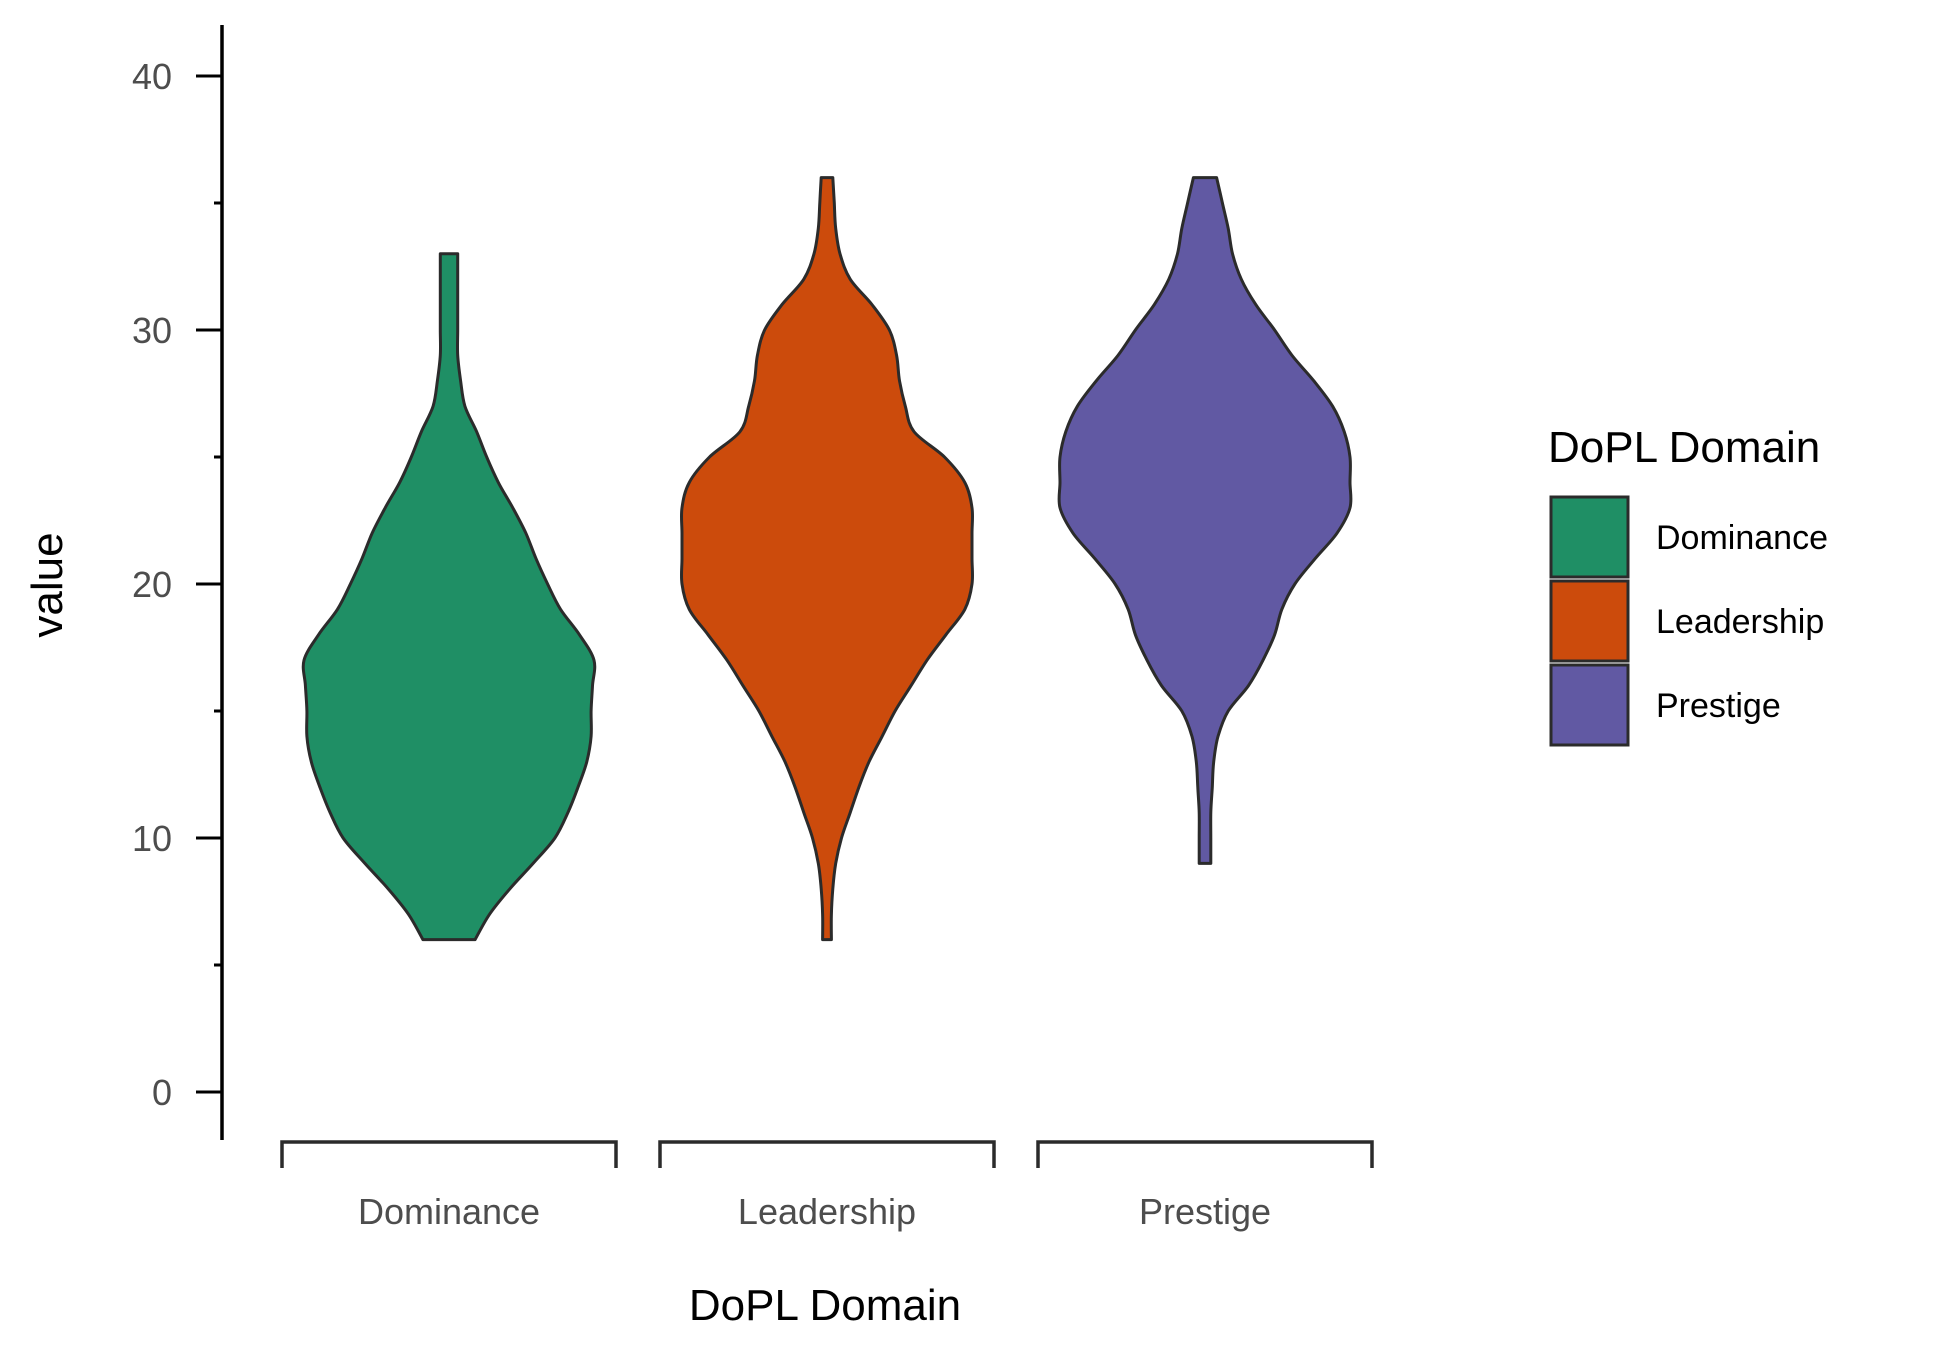  Describe the element at coordinates (1589, 621) in the screenshot. I see `legend-key-leadership` at that location.